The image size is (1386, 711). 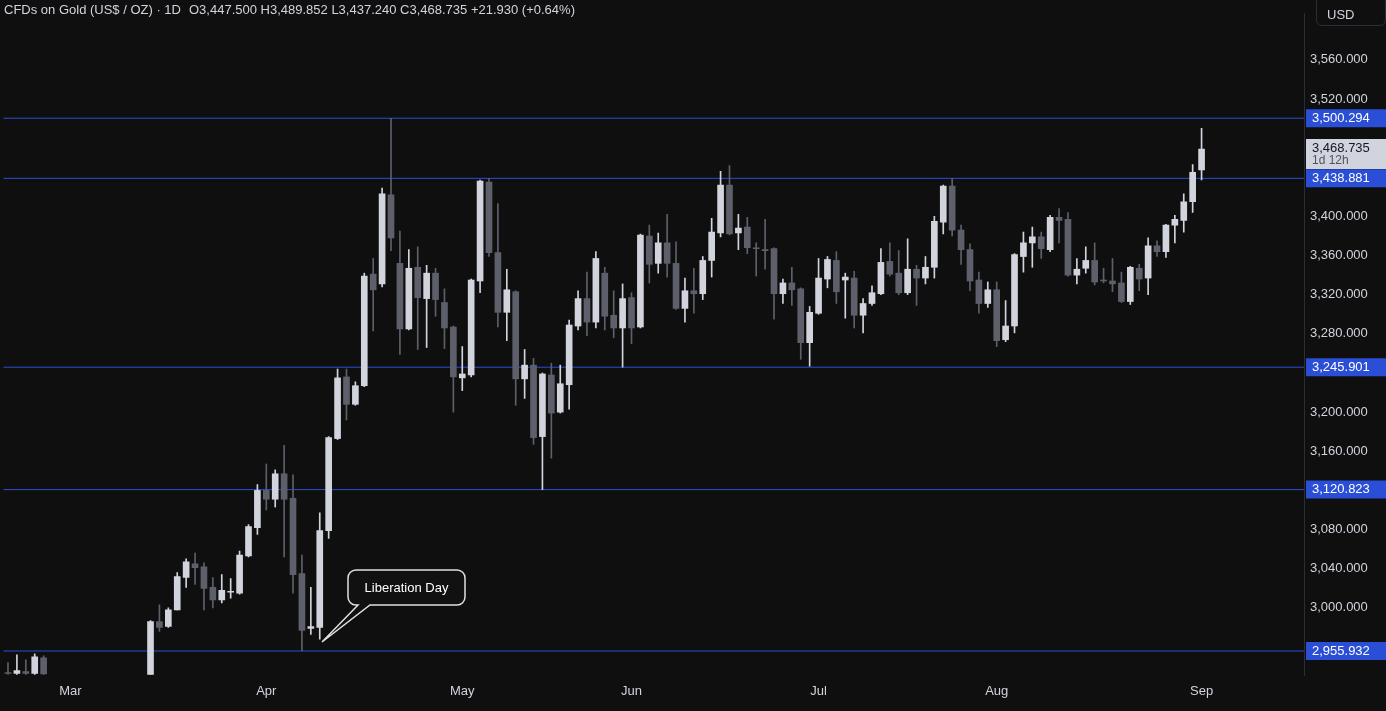 I want to click on ref-line-label: 2,955.932, so click(x=1341, y=650).